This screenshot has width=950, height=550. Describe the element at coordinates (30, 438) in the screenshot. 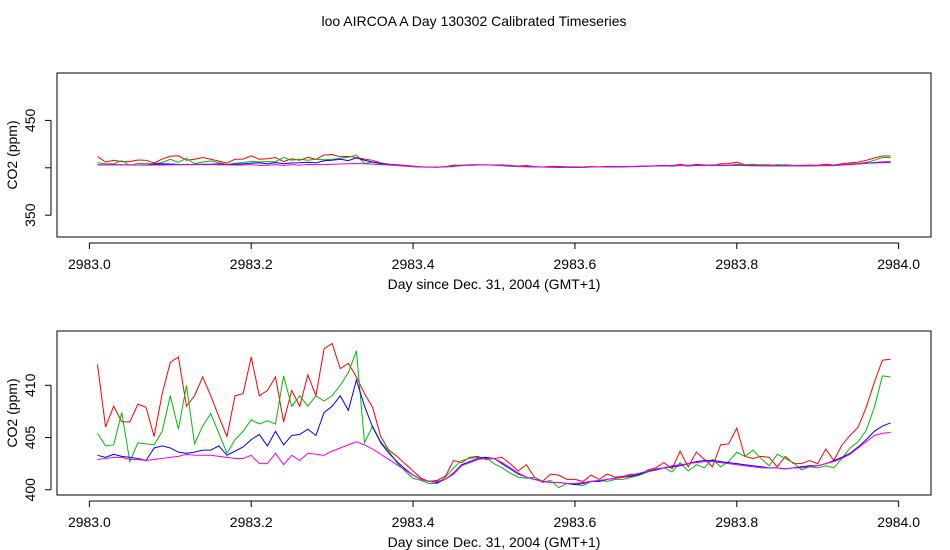

I see `y-tick-label: 405` at that location.